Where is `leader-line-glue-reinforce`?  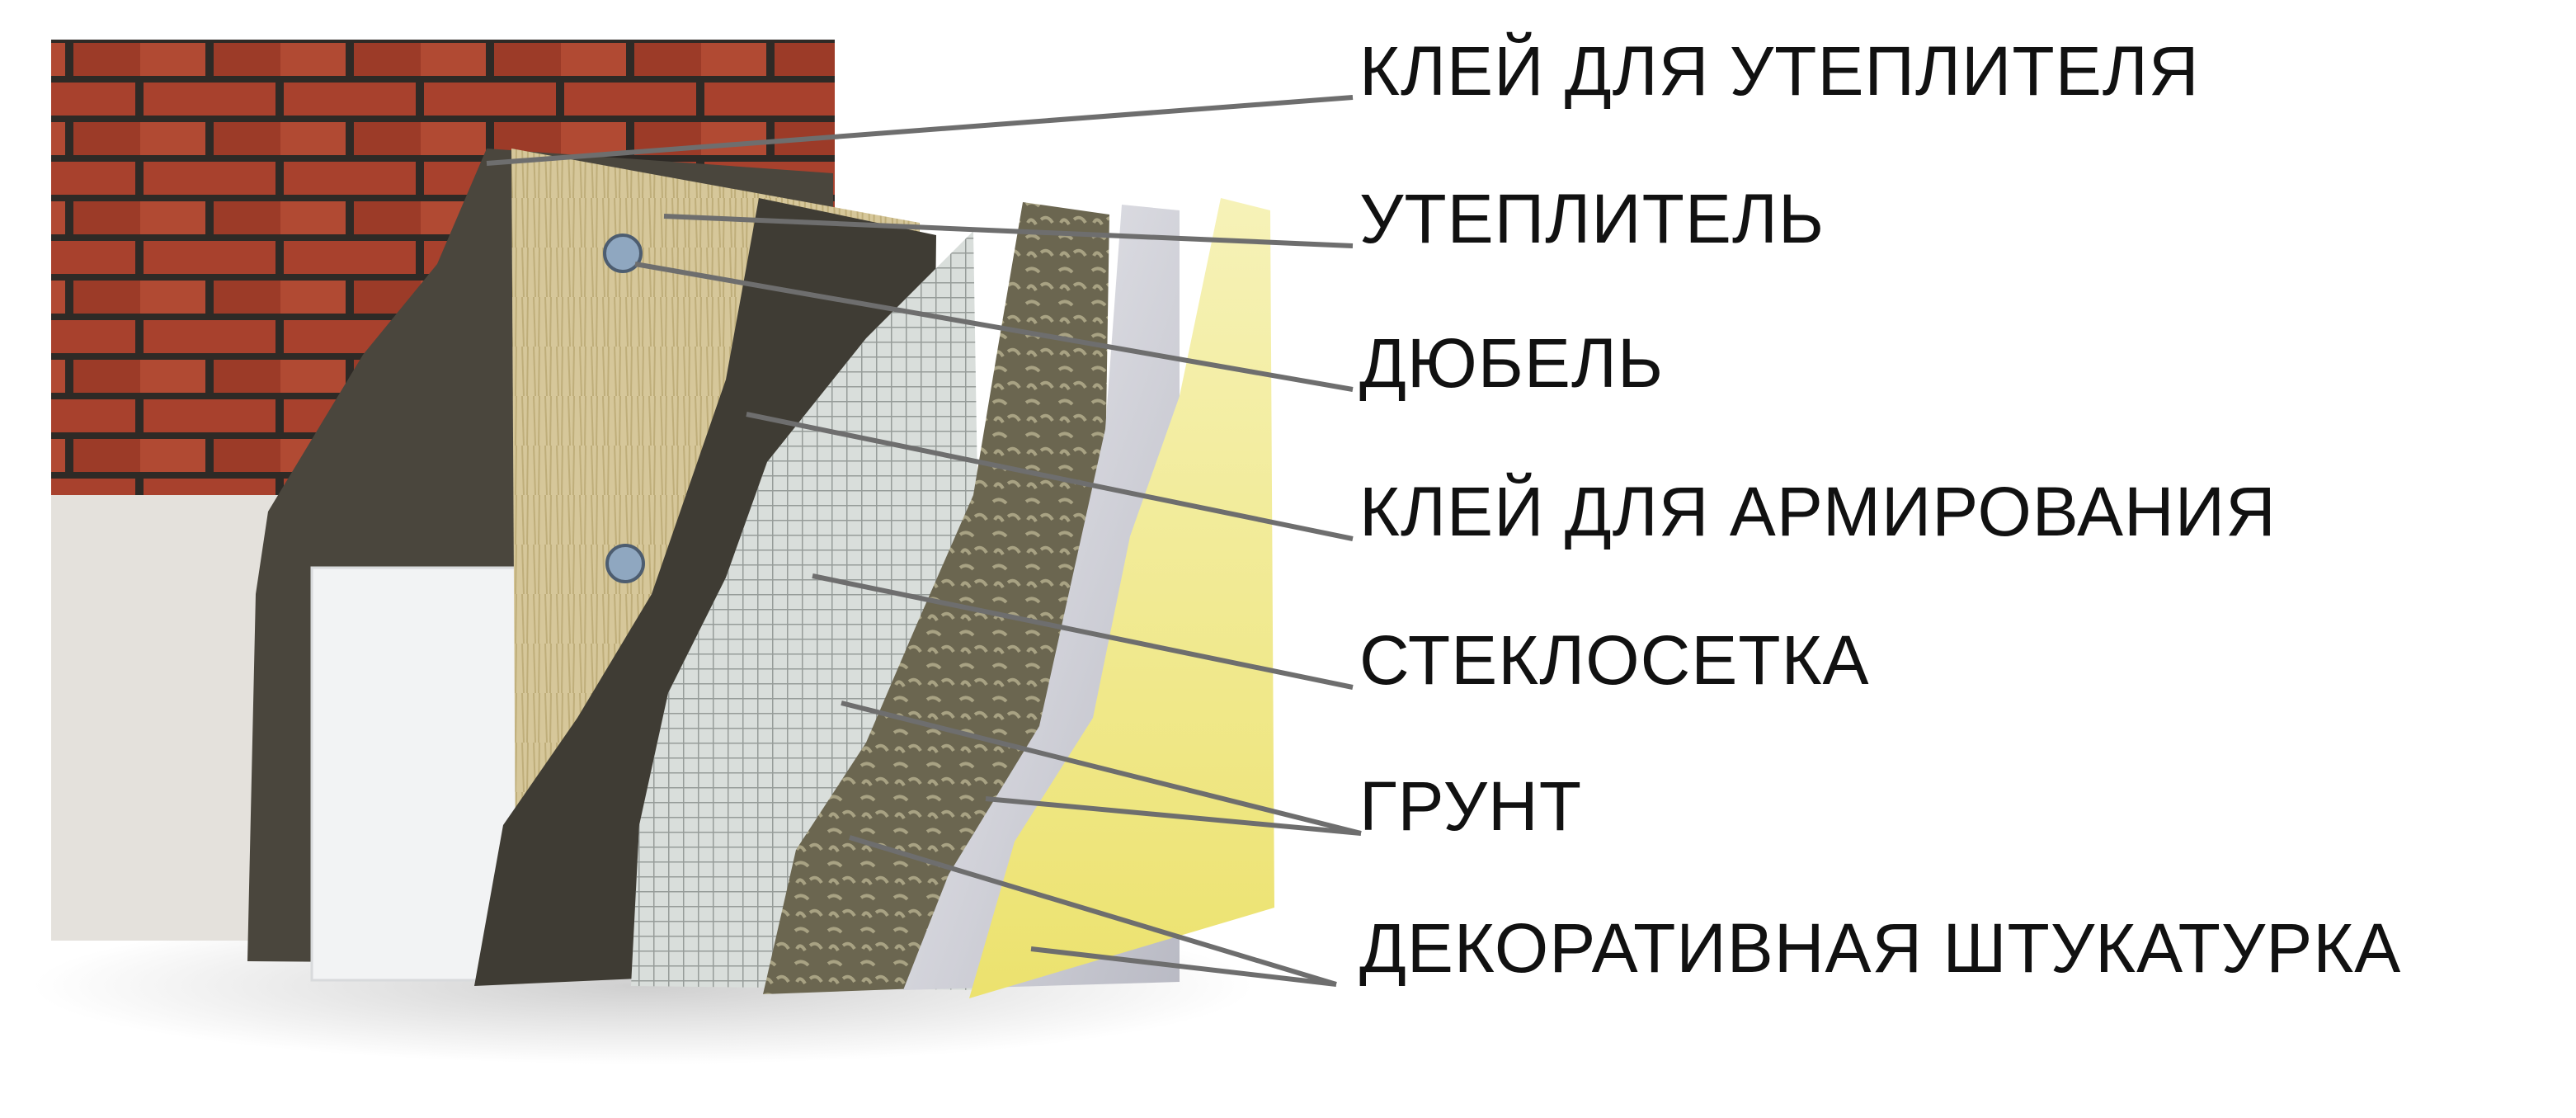
leader-line-glue-reinforce is located at coordinates (1050, 476).